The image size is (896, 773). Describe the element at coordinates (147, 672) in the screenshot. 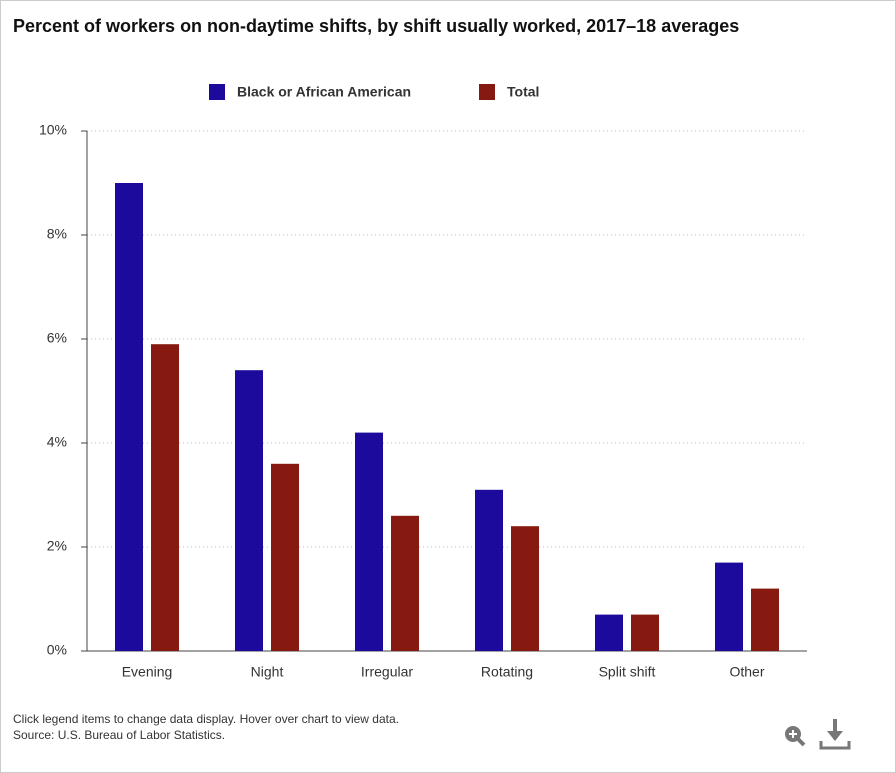

I see `x-tick-label: Evening` at that location.